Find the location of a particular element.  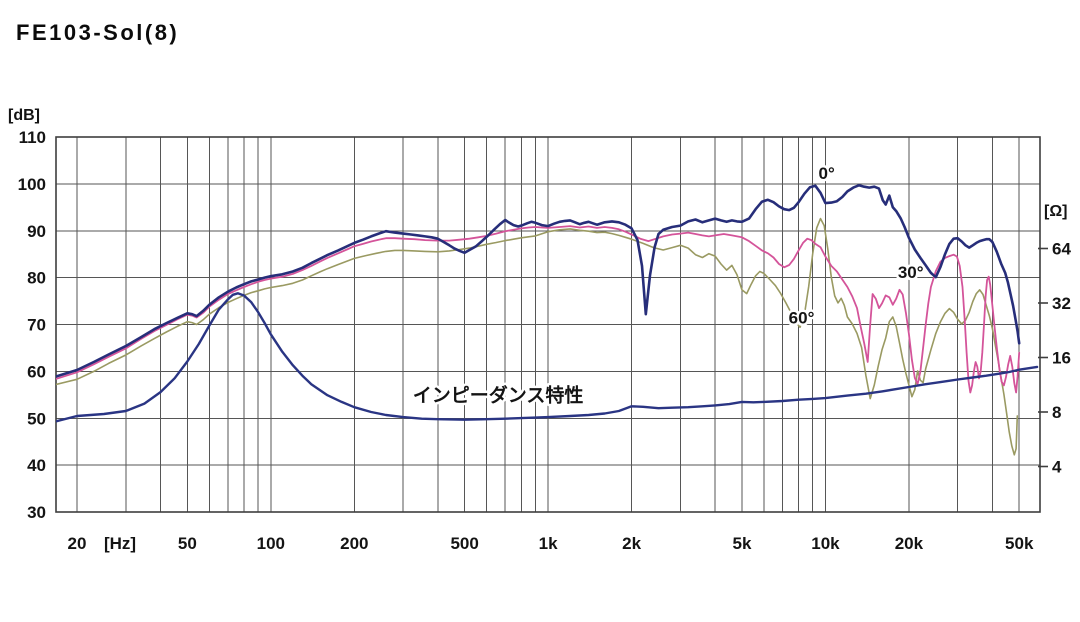

hz-tick-label: 1k is located at coordinates (548, 543).